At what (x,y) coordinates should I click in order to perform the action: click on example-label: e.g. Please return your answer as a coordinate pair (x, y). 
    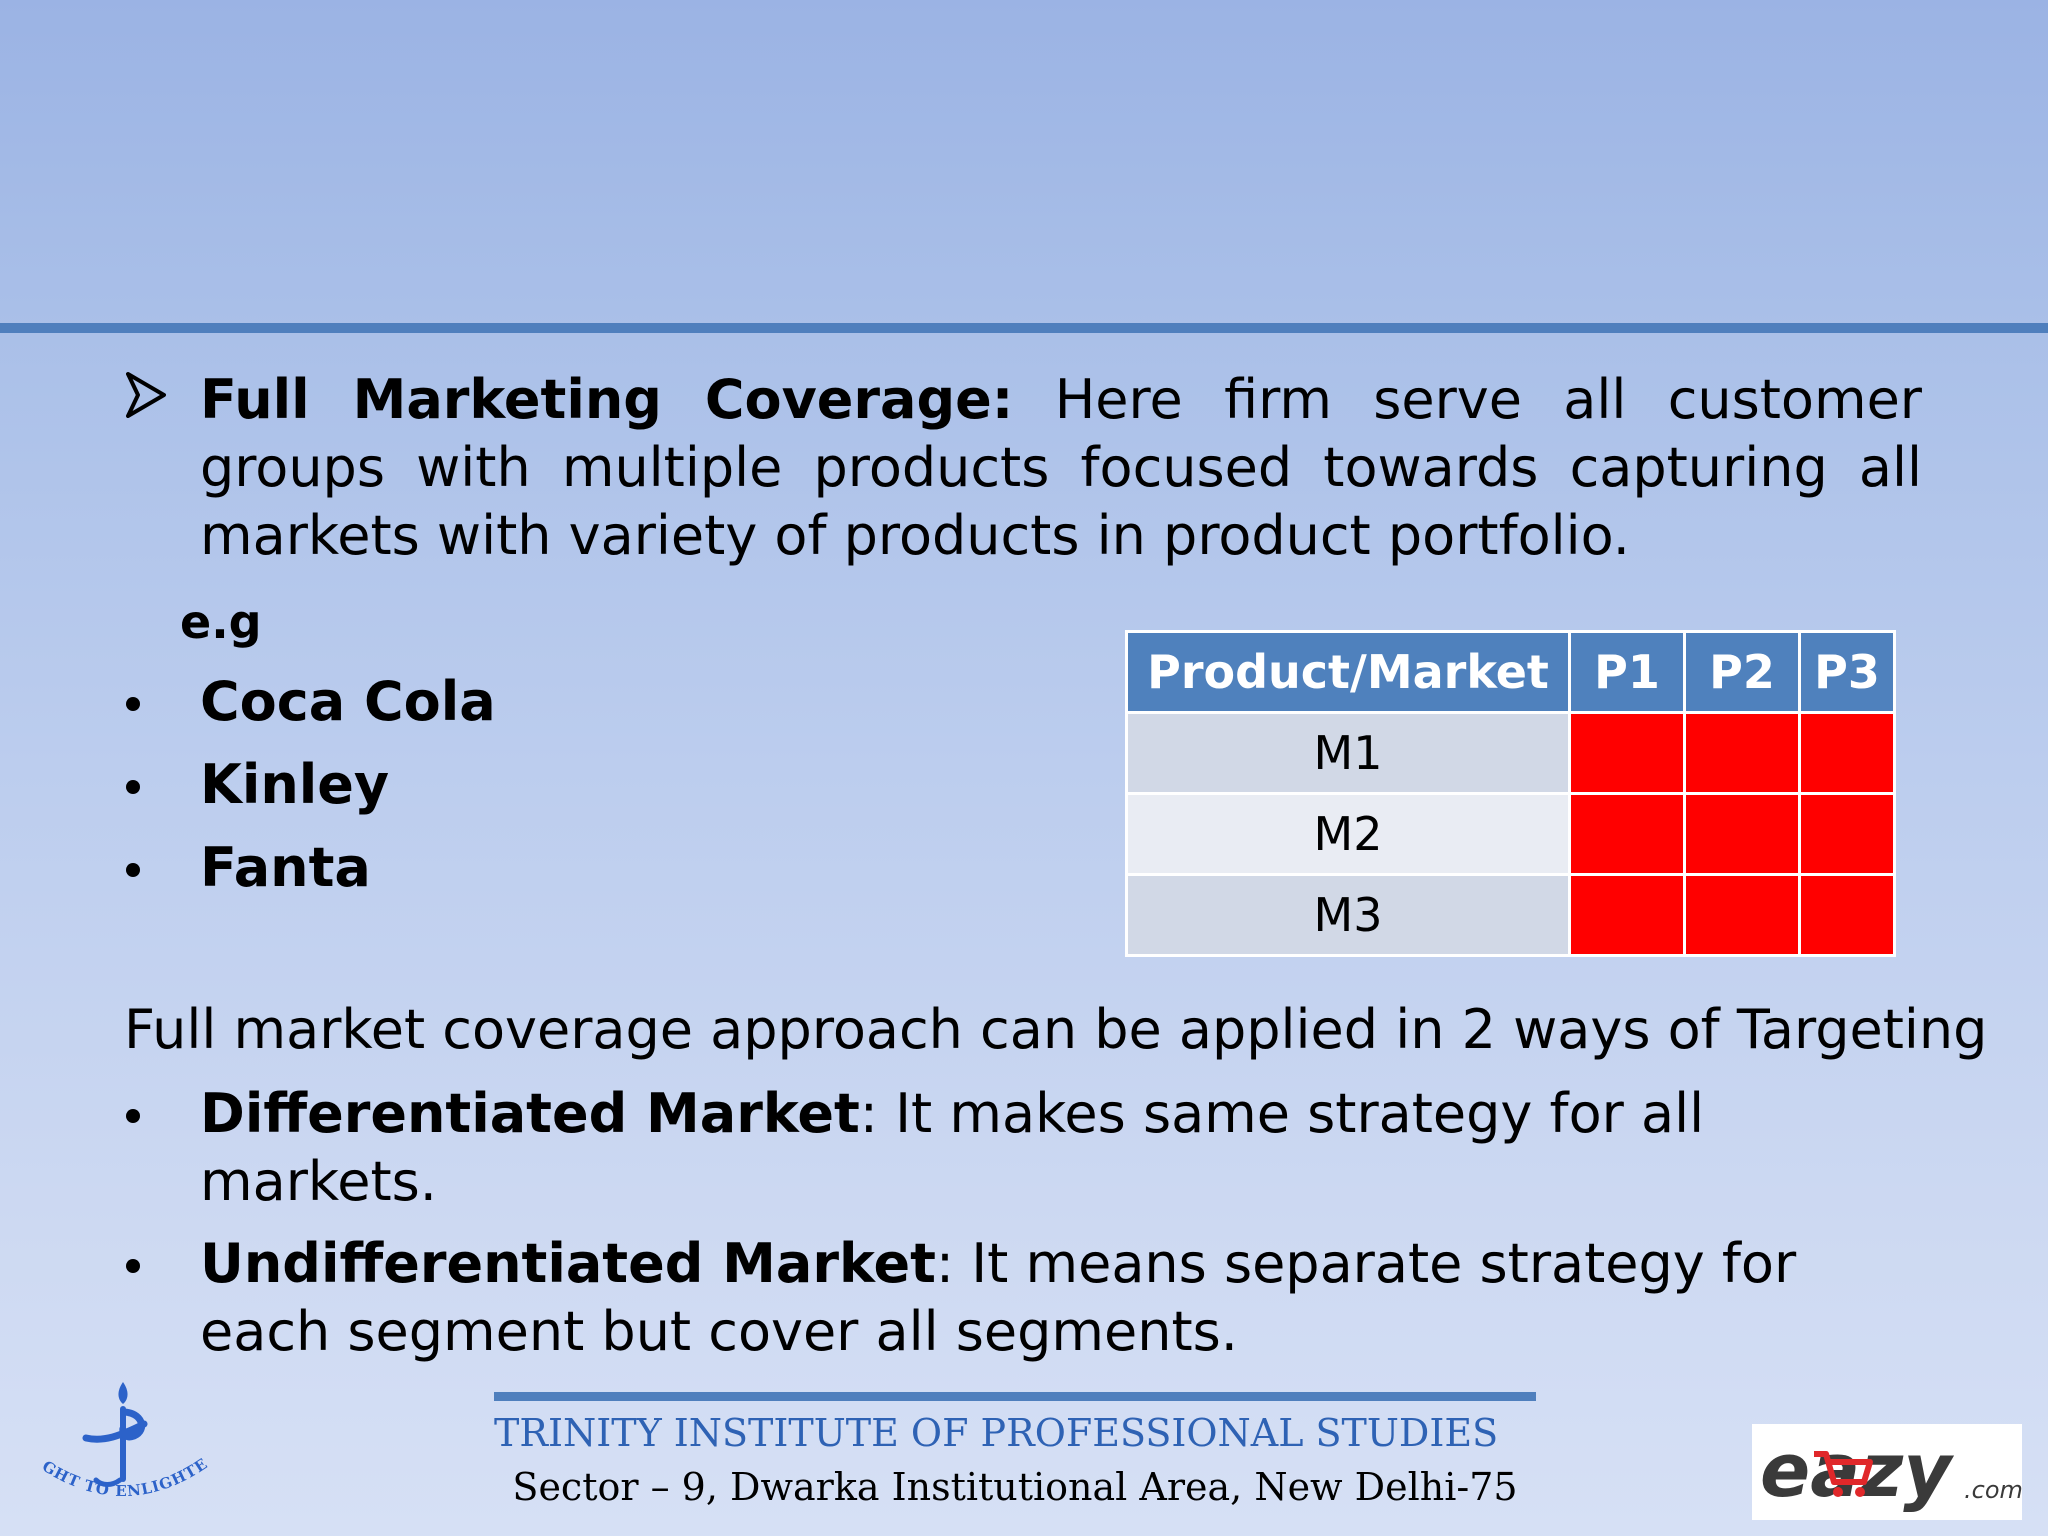
    Looking at the image, I should click on (221, 622).